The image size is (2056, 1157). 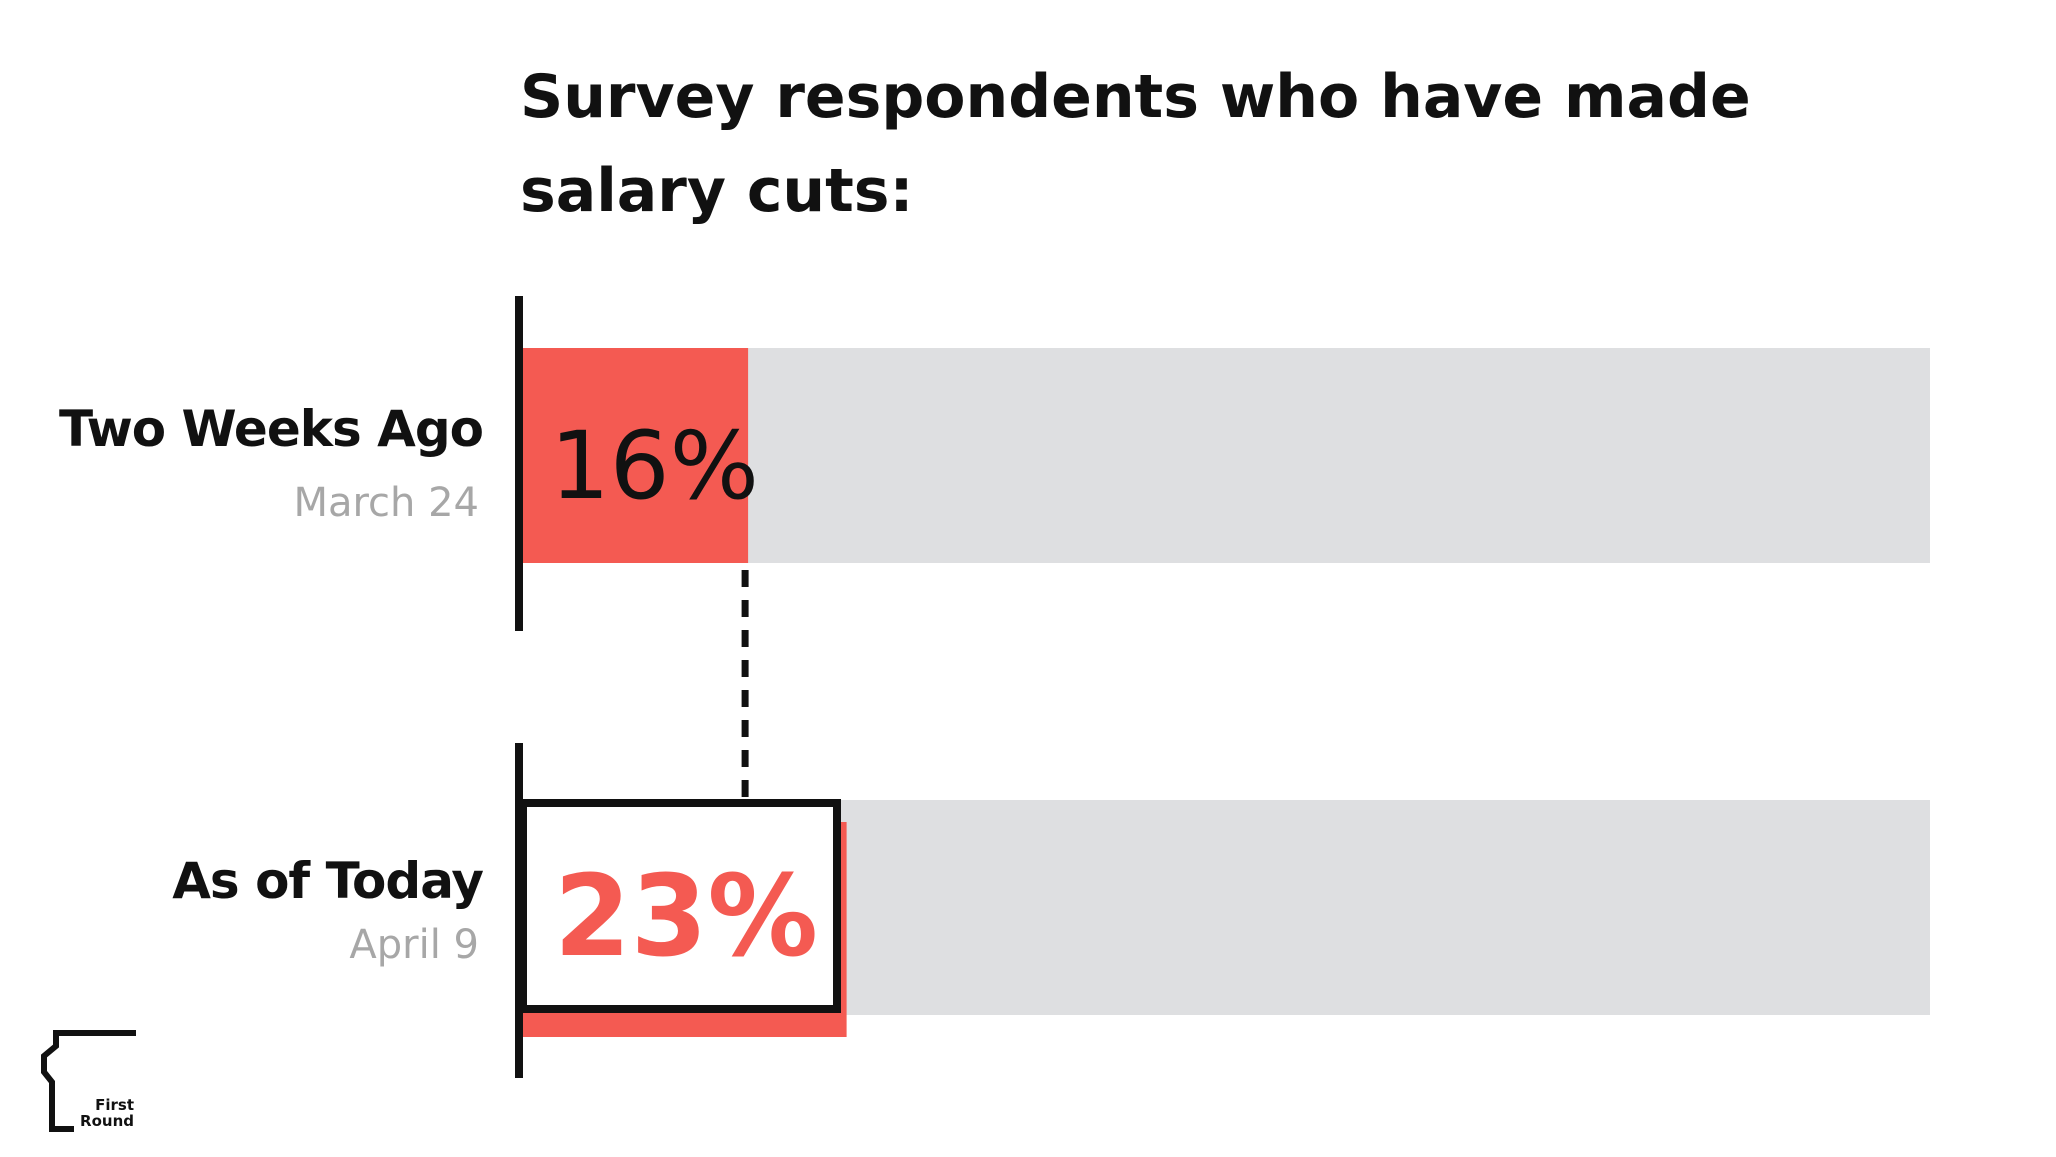 What do you see at coordinates (327, 881) in the screenshot?
I see `category-label: As of Today` at bounding box center [327, 881].